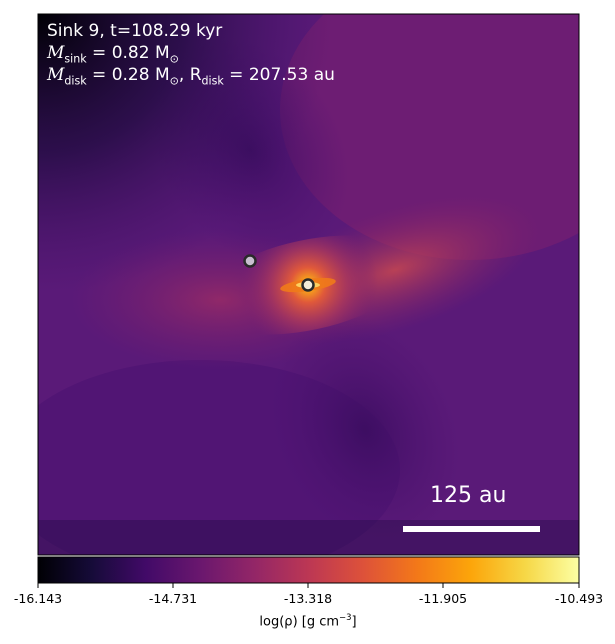  I want to click on sink-mass-value: = 0.82 M, so click(128, 53).